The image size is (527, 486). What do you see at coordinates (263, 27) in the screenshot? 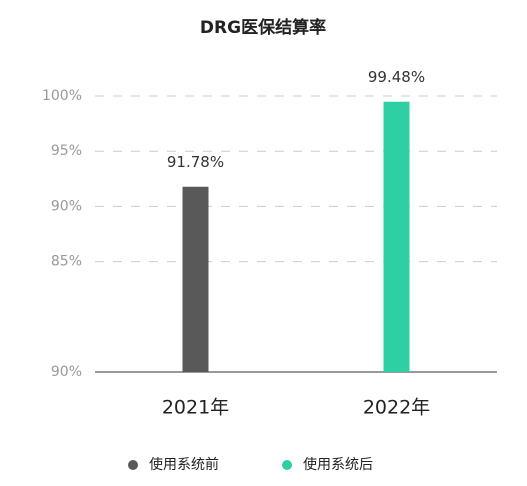
I see `chart-title: DRG医保结算率` at bounding box center [263, 27].